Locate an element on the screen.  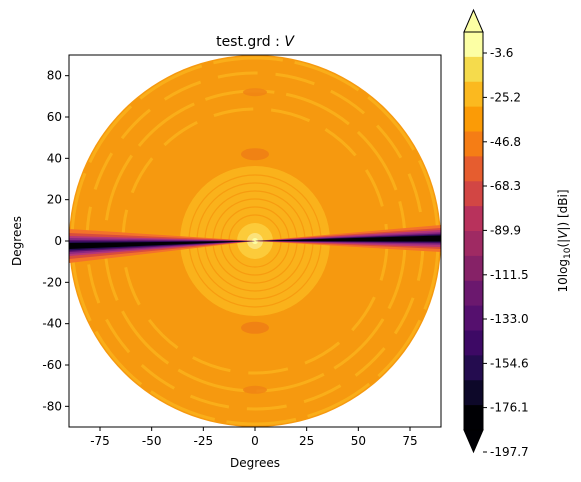
x-tick-label: 0 is located at coordinates (255, 441).